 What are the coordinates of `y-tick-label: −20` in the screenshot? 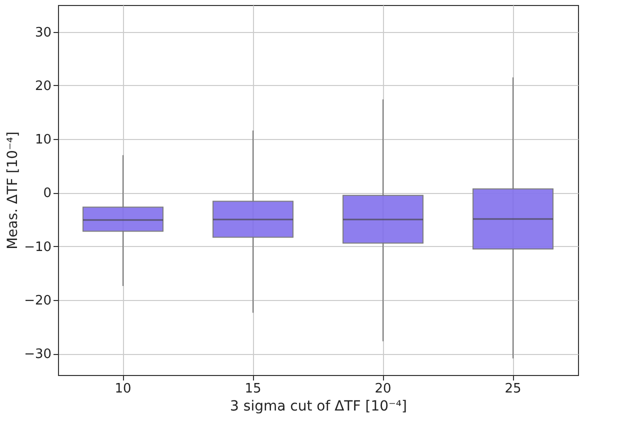 It's located at (38, 300).